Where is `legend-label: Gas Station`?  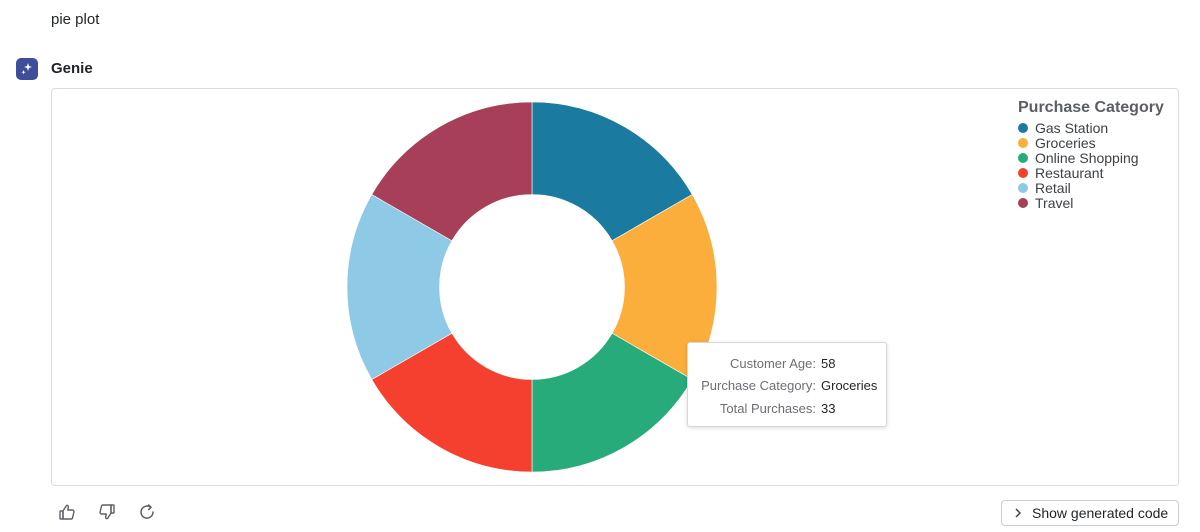
legend-label: Gas Station is located at coordinates (1072, 127).